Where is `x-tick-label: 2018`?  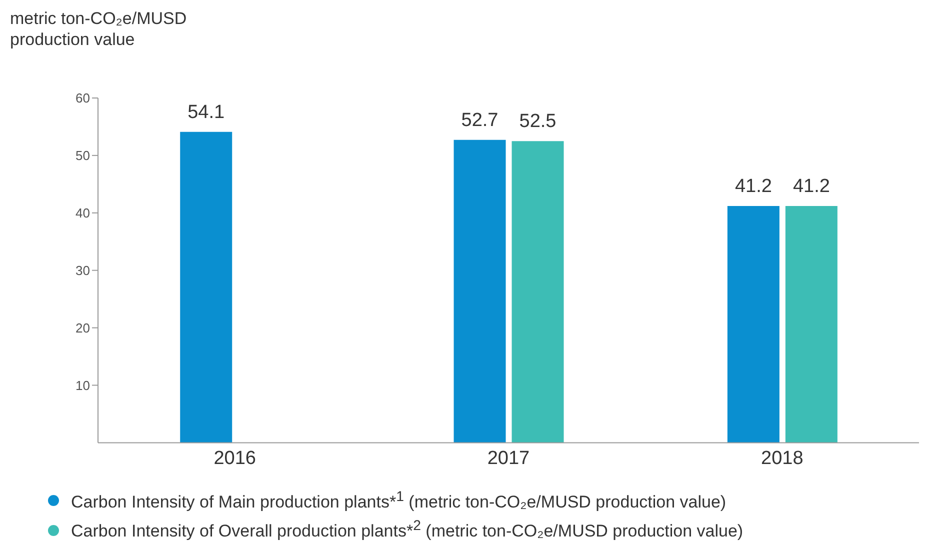
x-tick-label: 2018 is located at coordinates (782, 459).